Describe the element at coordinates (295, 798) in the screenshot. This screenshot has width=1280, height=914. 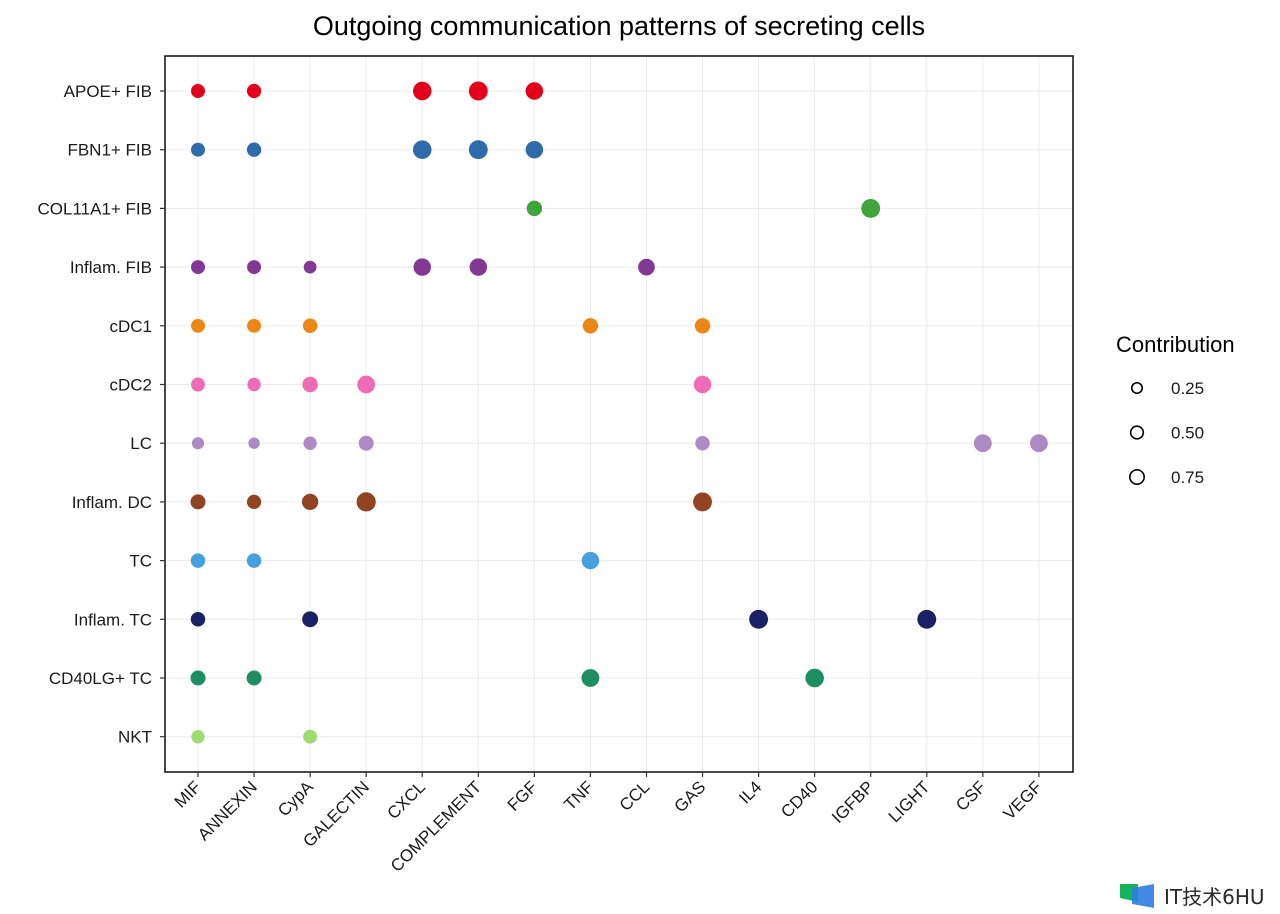
I see `x-tick-label: CypA` at that location.